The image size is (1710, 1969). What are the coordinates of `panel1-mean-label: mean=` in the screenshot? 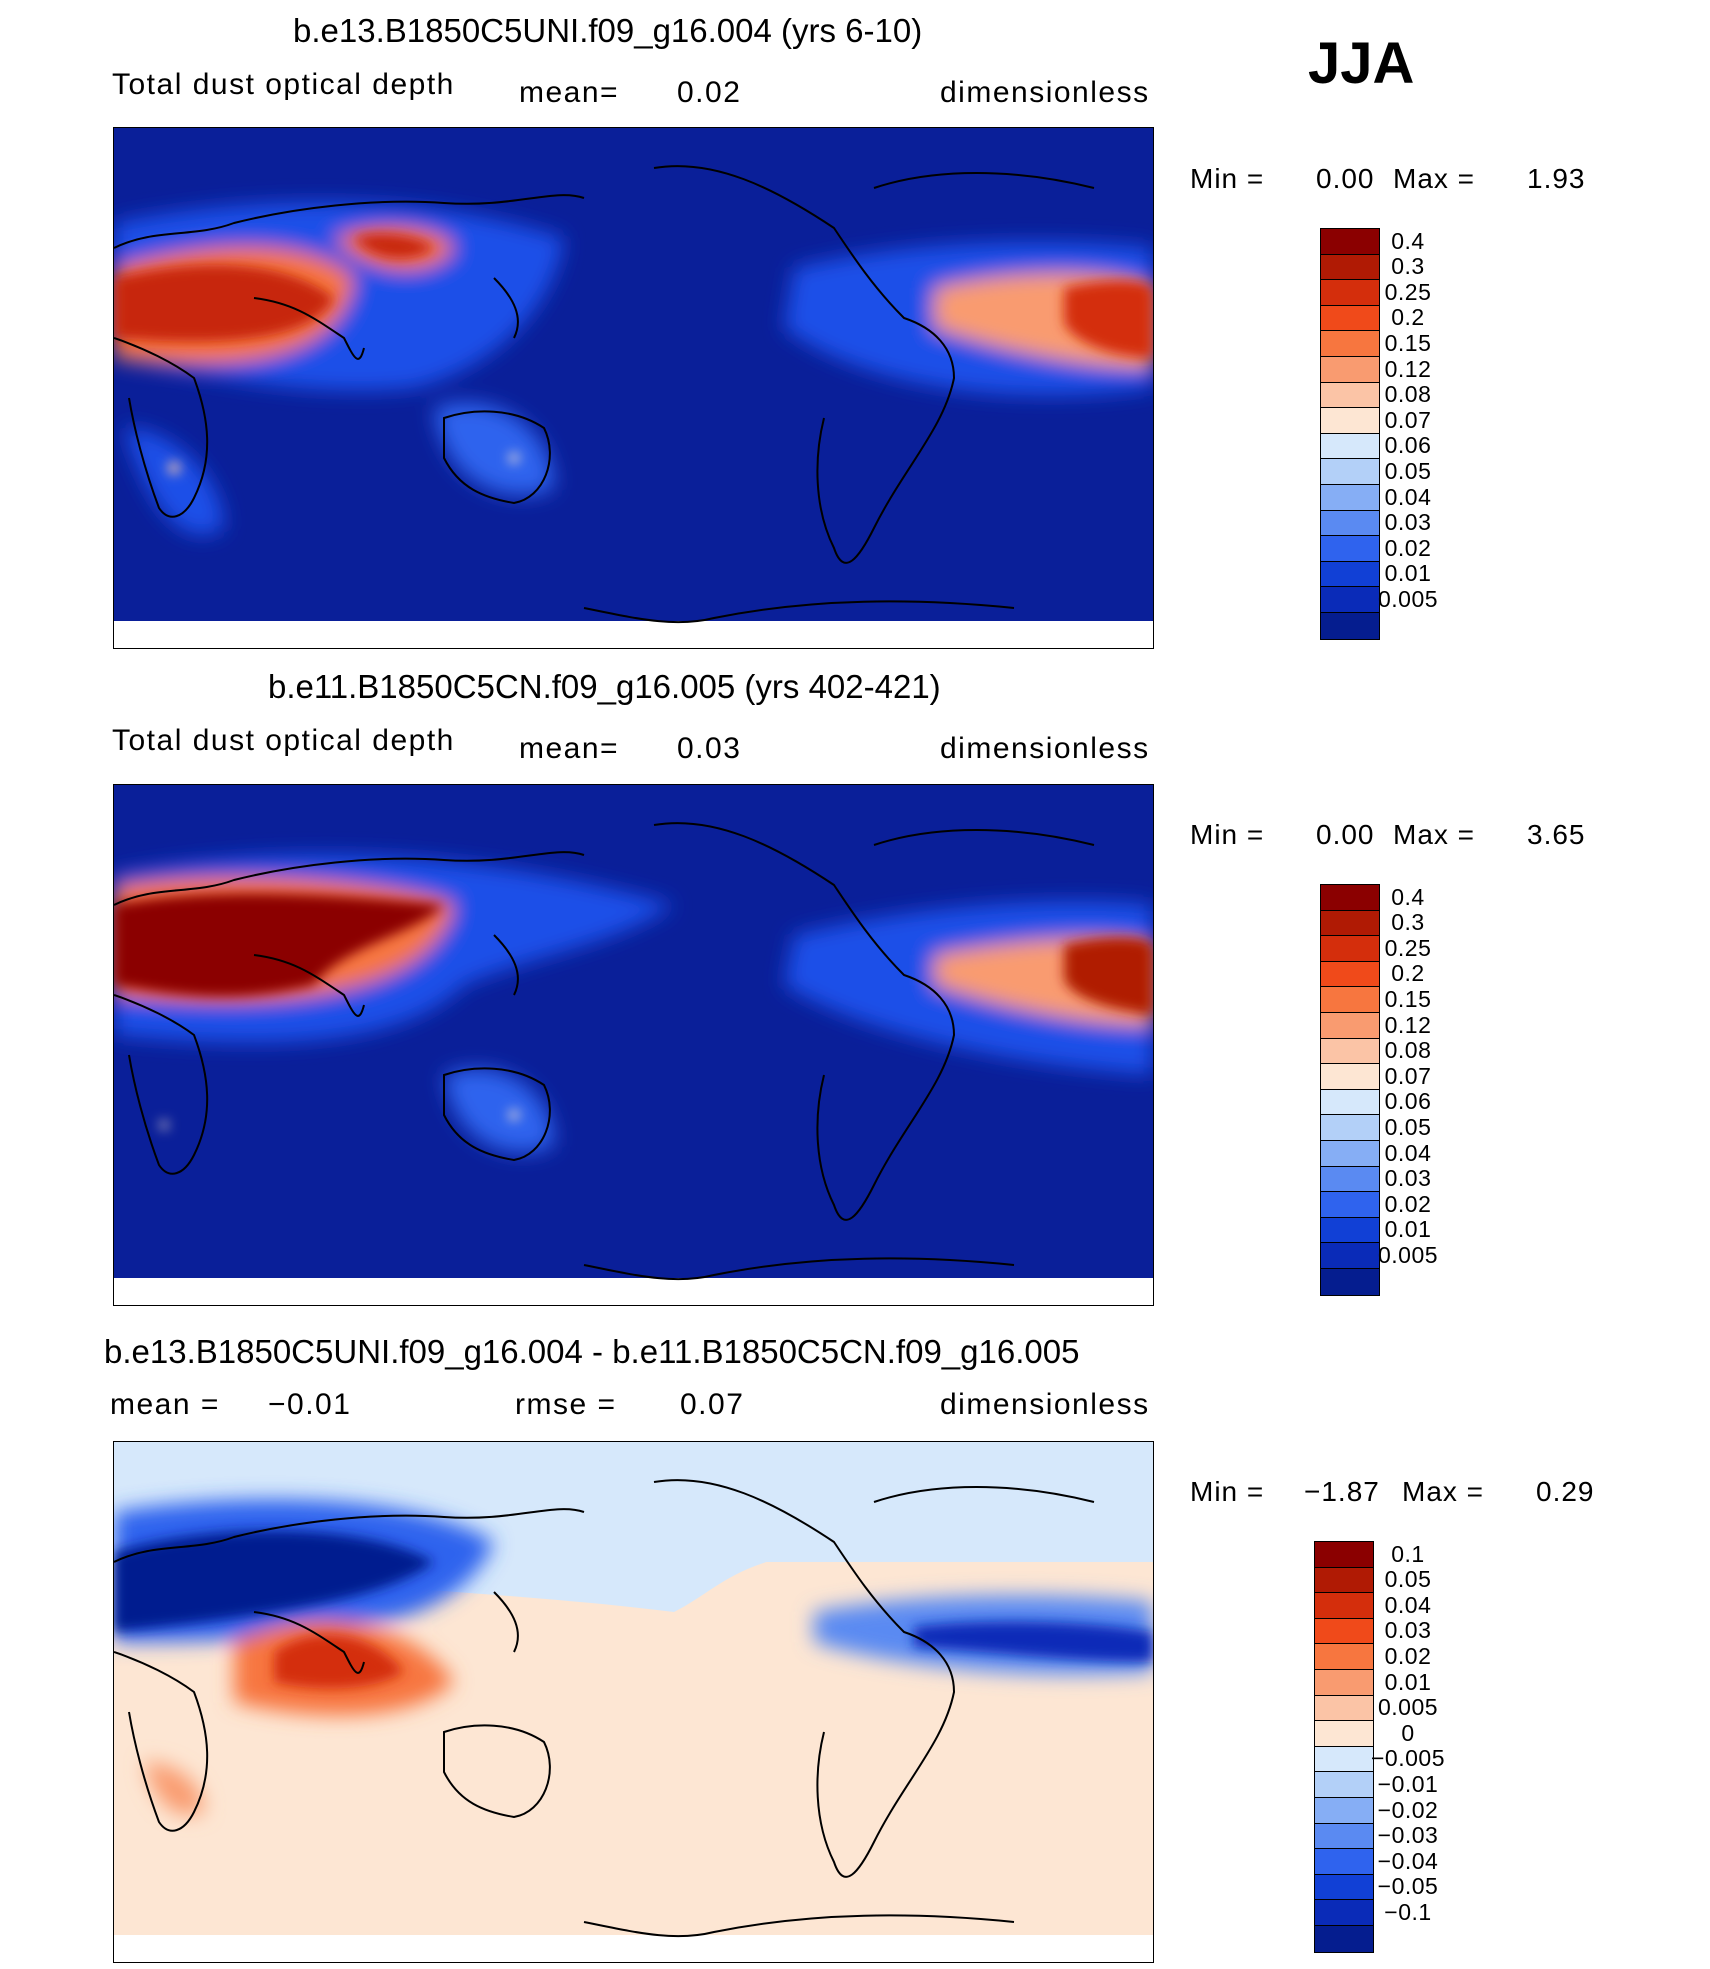 It's located at (569, 92).